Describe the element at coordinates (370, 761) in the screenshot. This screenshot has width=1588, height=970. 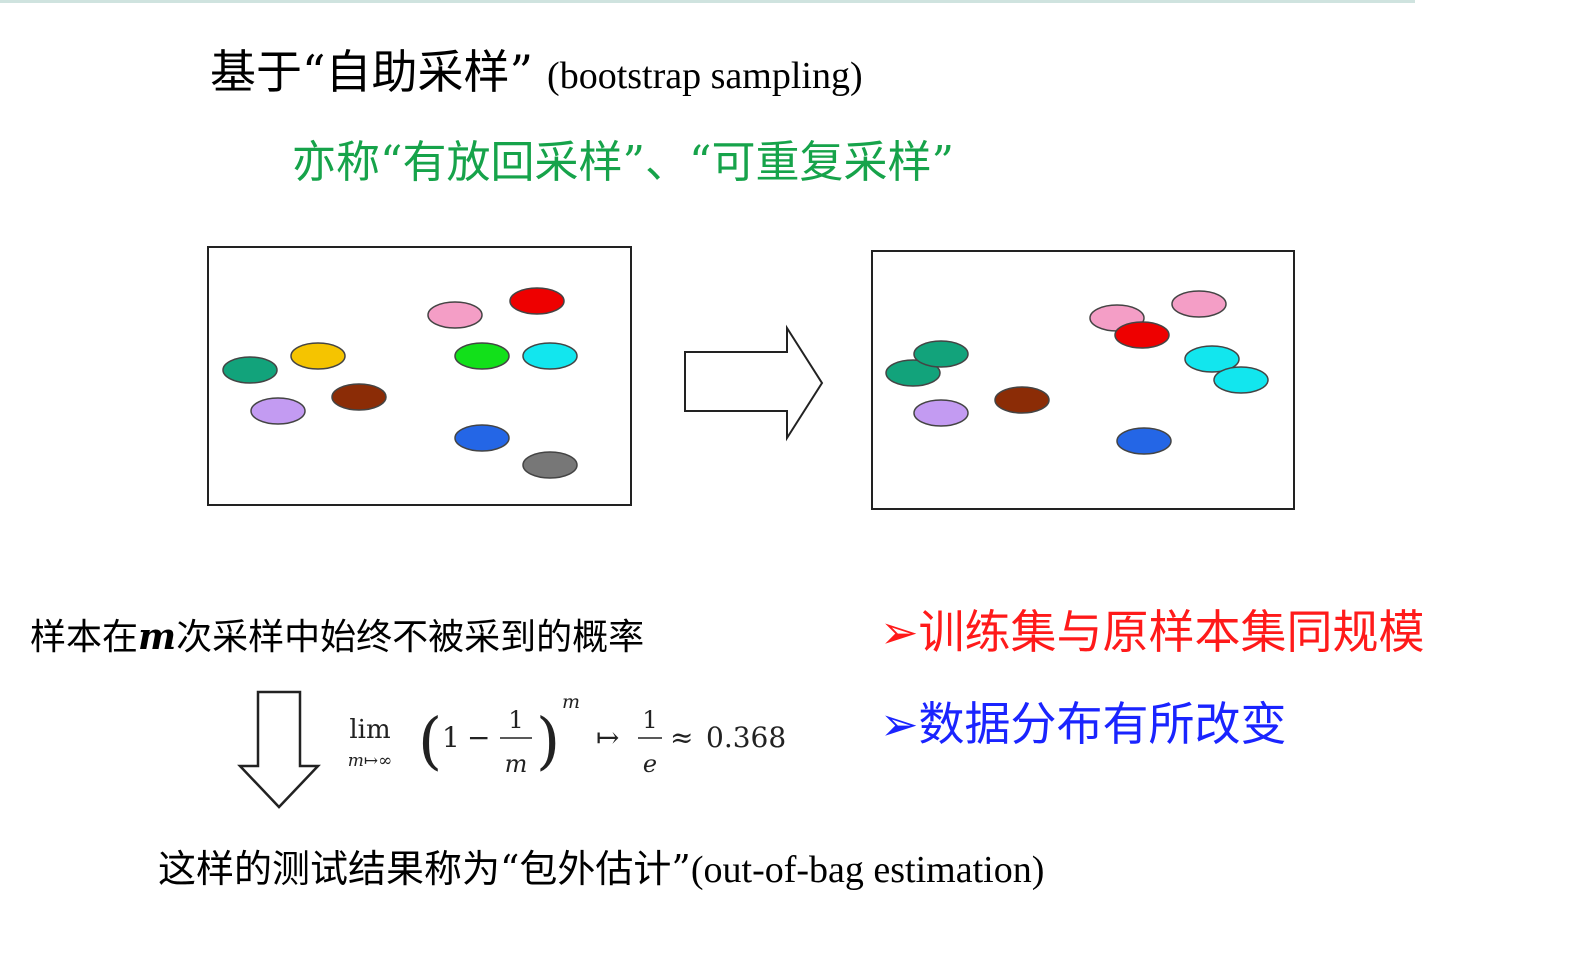
I see `lim-subscript: m↦∞` at that location.